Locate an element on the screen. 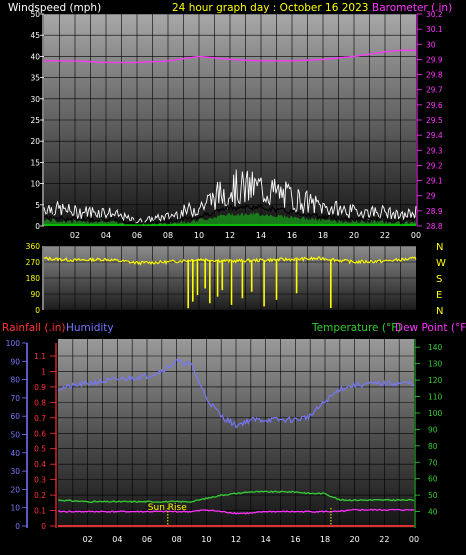  bottom-time-tick-16: 16 is located at coordinates (295, 539).